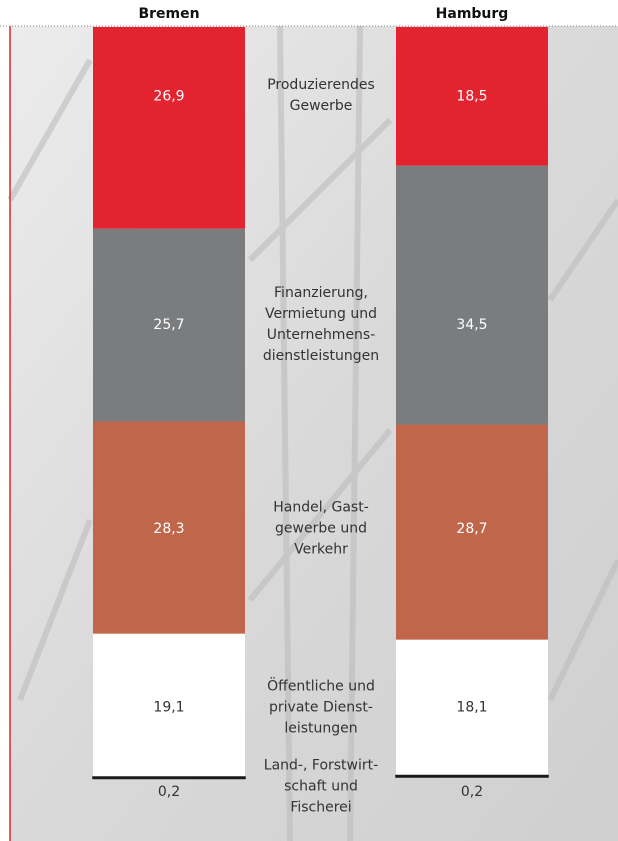 This screenshot has height=841, width=618. Describe the element at coordinates (321, 96) in the screenshot. I see `sector-label: Produzierendes Gewerbe` at that location.